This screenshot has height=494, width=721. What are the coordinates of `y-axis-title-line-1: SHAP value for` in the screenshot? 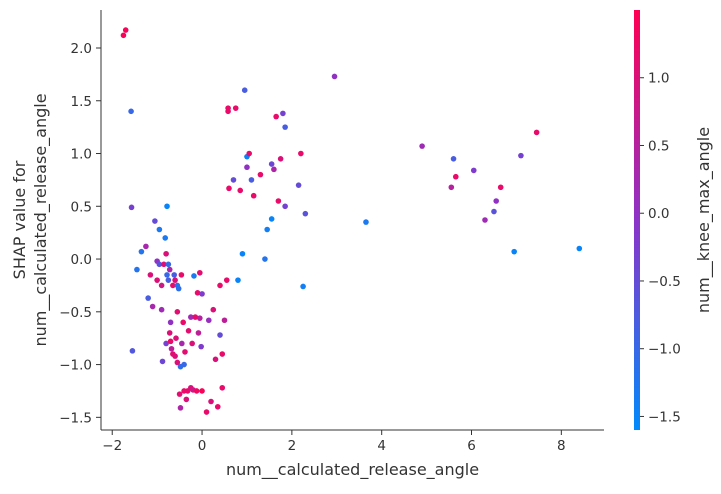 It's located at (19, 219).